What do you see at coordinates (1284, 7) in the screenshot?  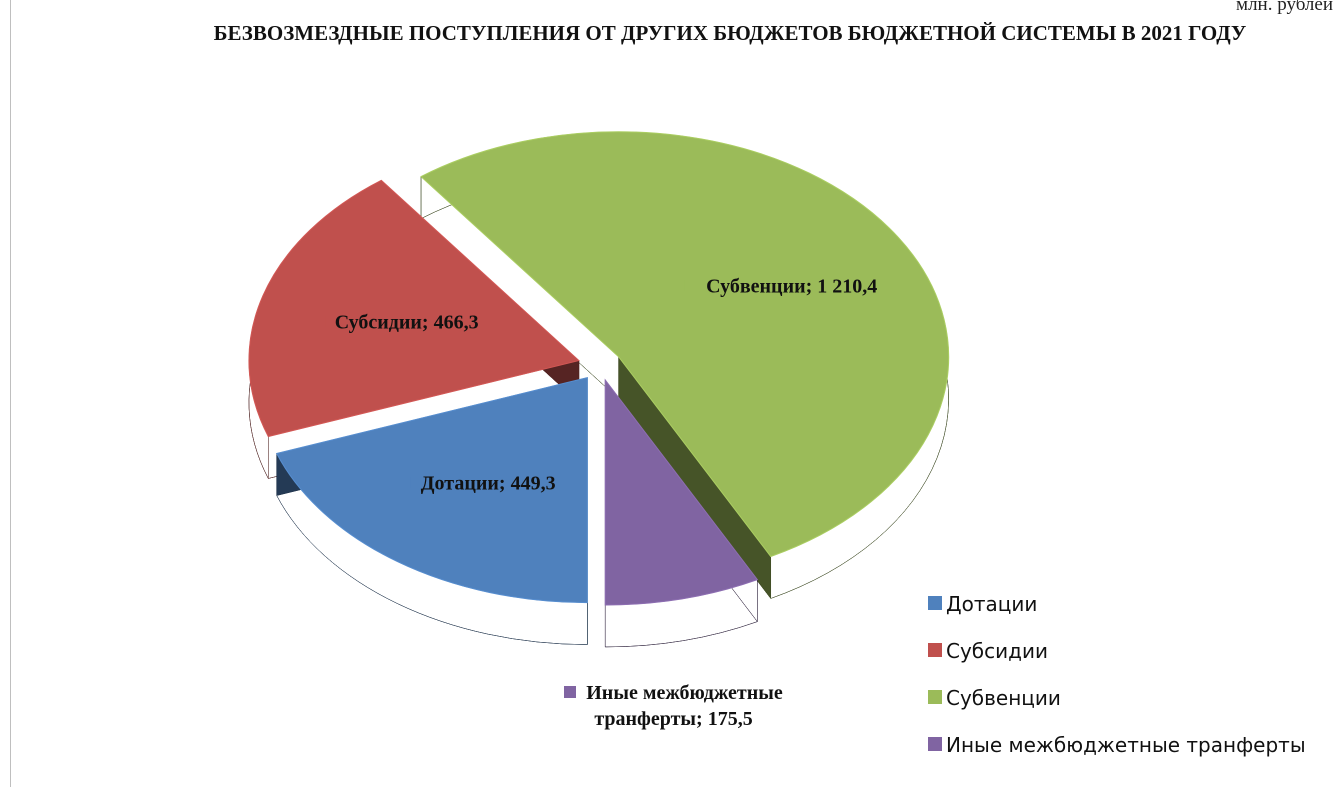 I see `unit-label: млн. рублей` at bounding box center [1284, 7].